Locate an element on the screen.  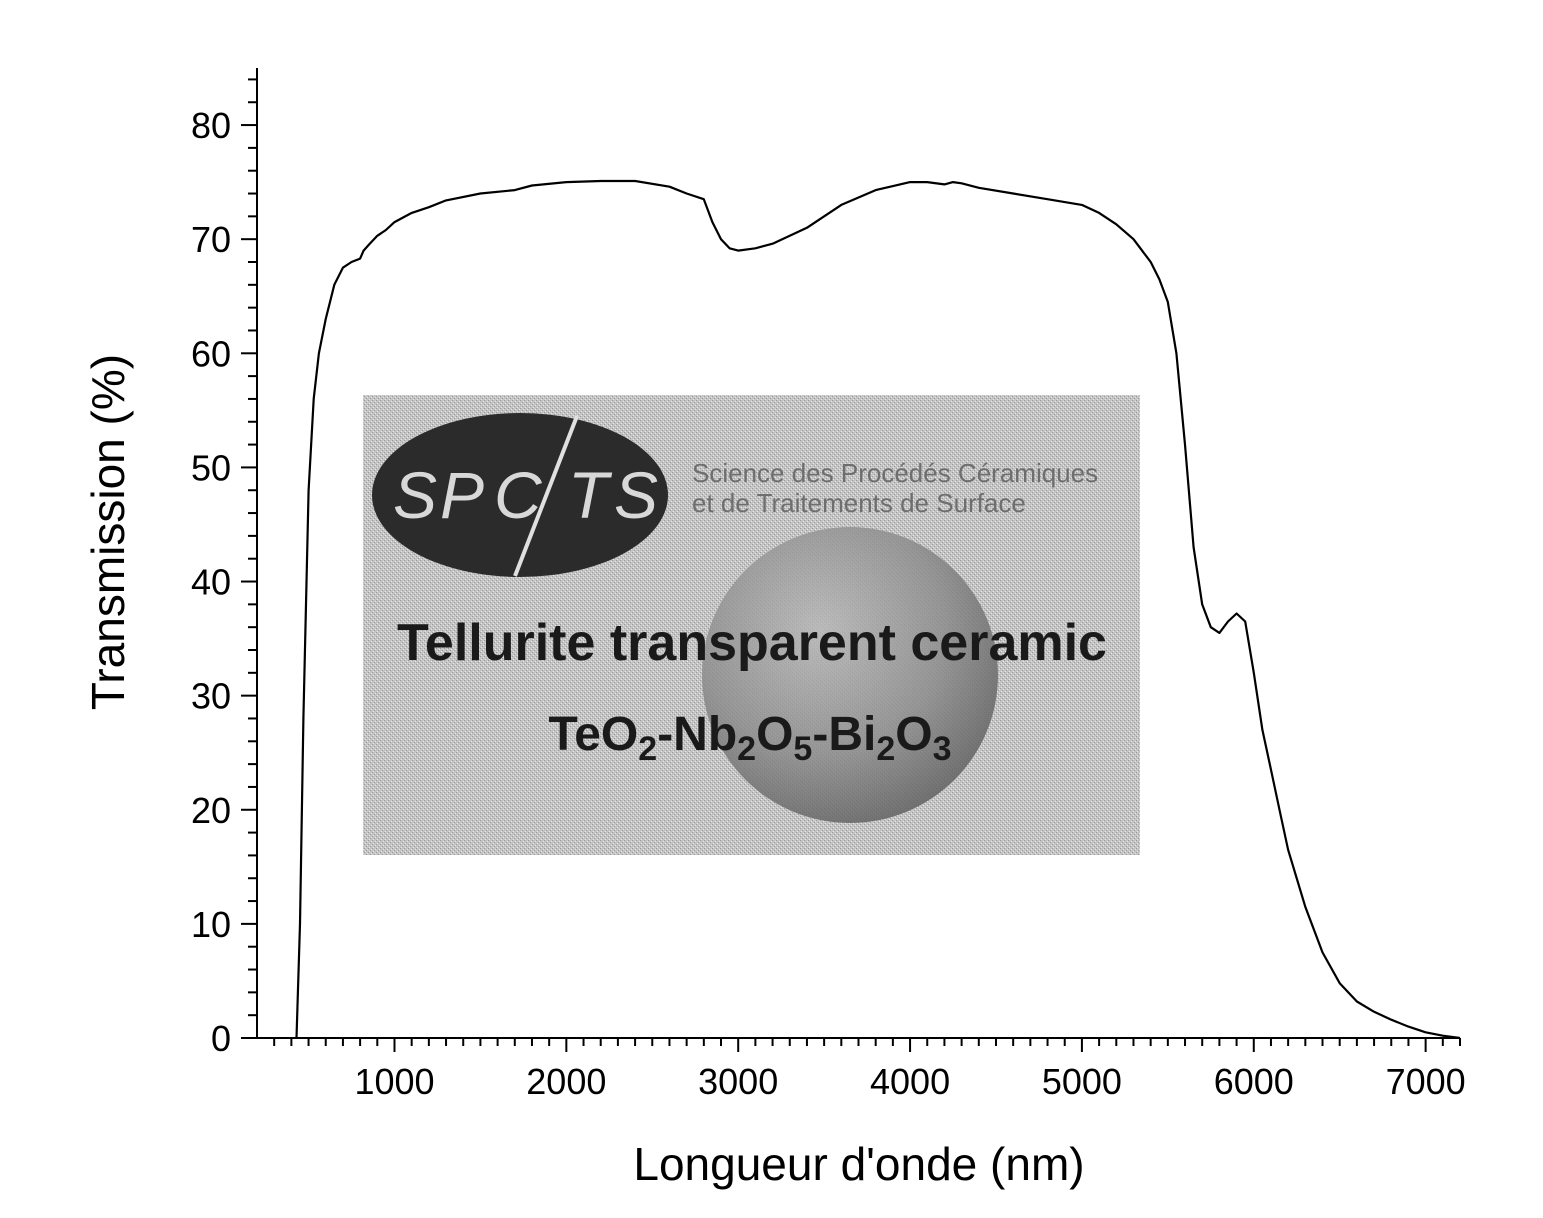
x-tick-label: 4000 is located at coordinates (910, 1081).